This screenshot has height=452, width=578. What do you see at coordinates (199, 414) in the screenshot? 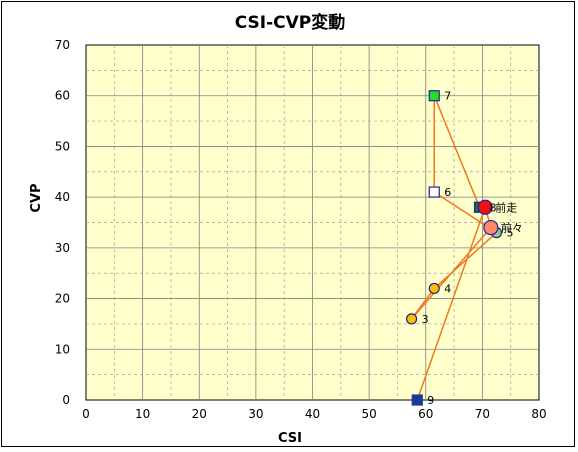
I see `x-tick-label: 20` at bounding box center [199, 414].